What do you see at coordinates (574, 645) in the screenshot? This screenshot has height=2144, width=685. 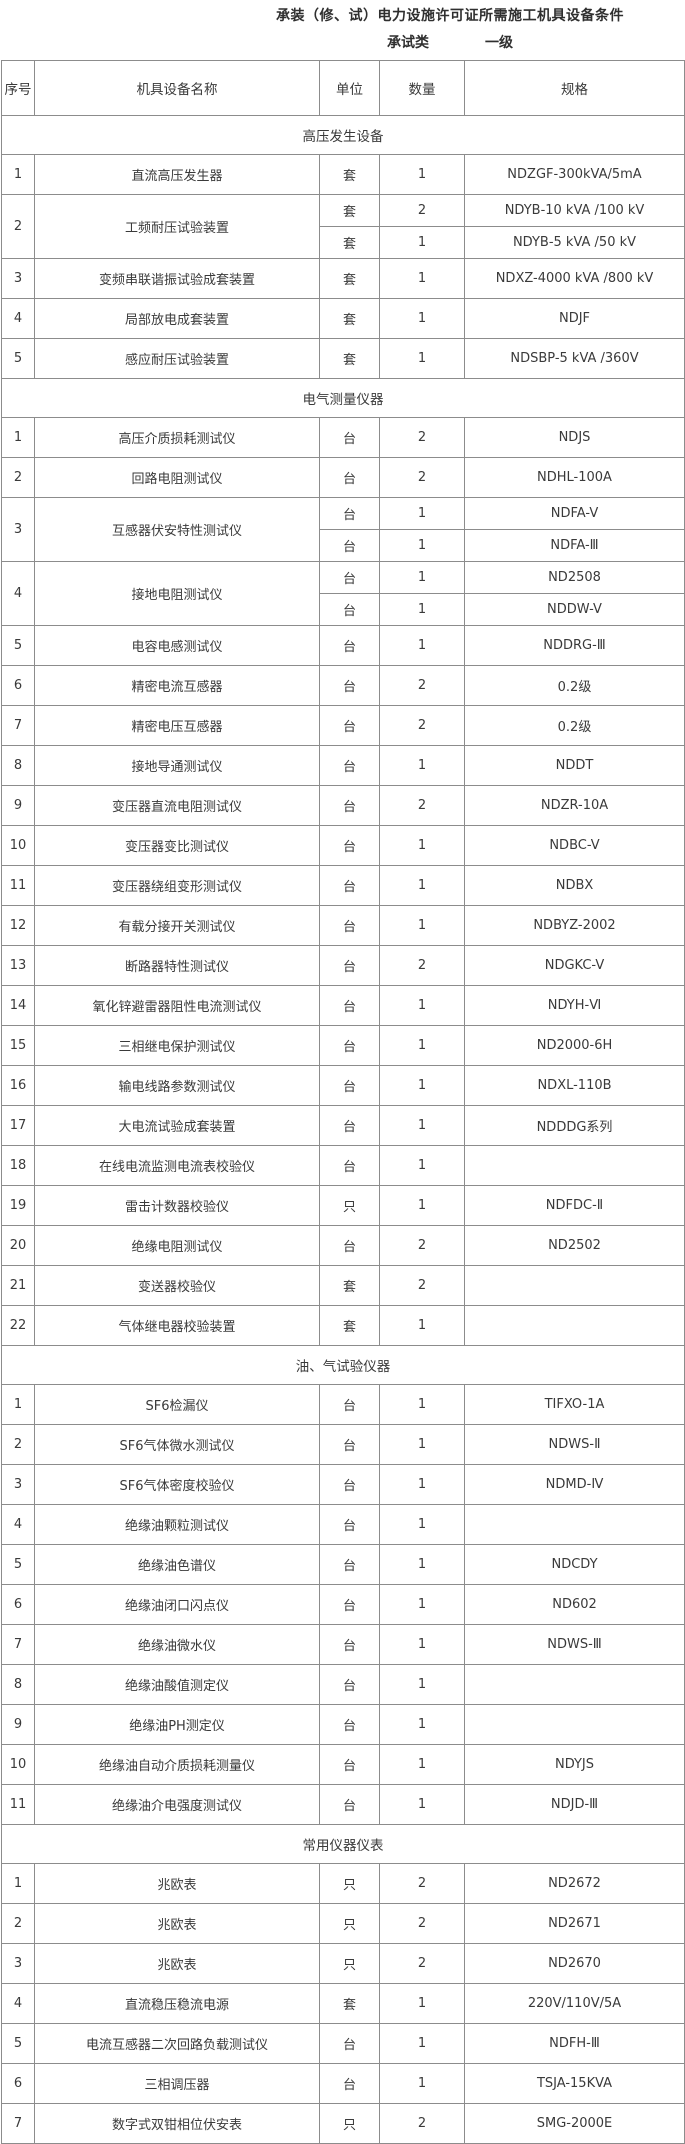 I see `row-spec-cell: NDDRG-Ⅲ` at bounding box center [574, 645].